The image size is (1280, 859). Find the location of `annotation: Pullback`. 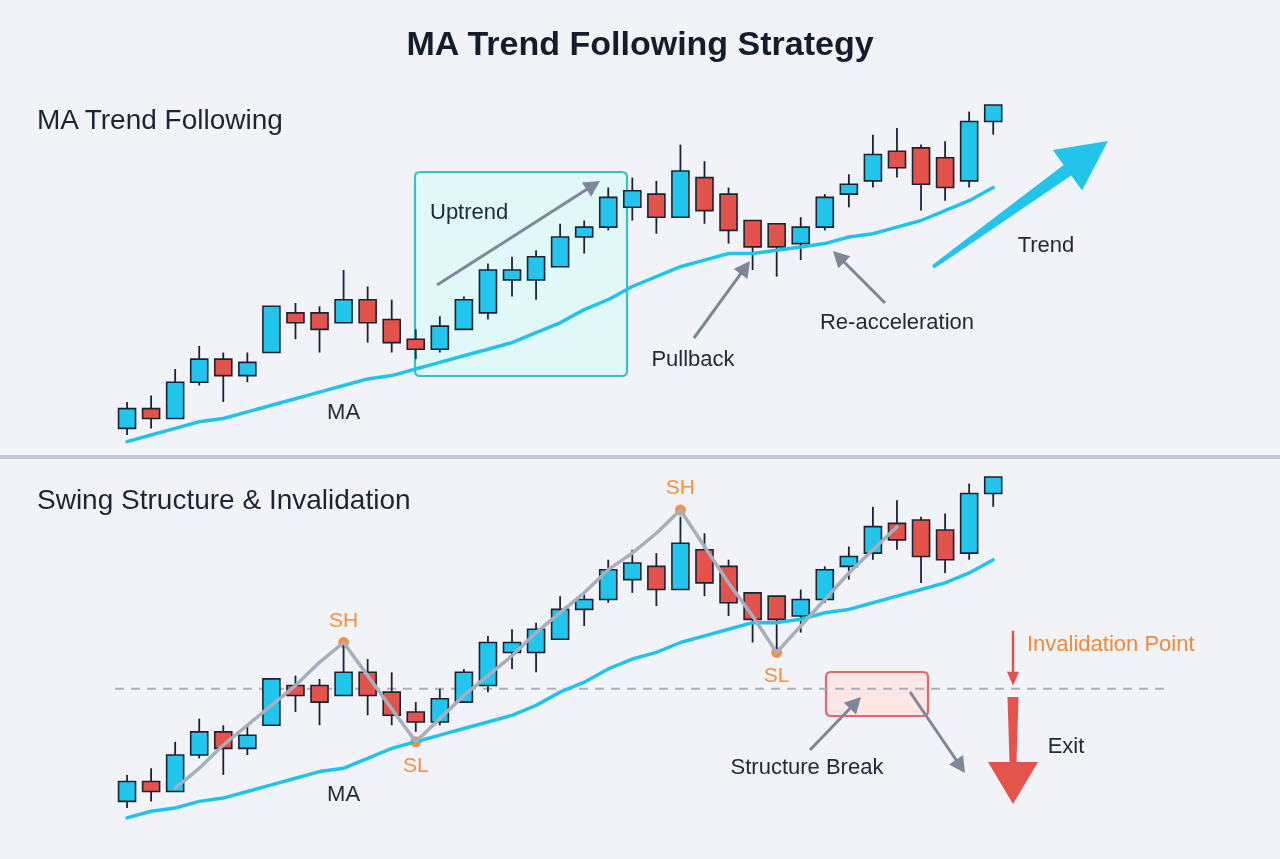

annotation: Pullback is located at coordinates (693, 358).